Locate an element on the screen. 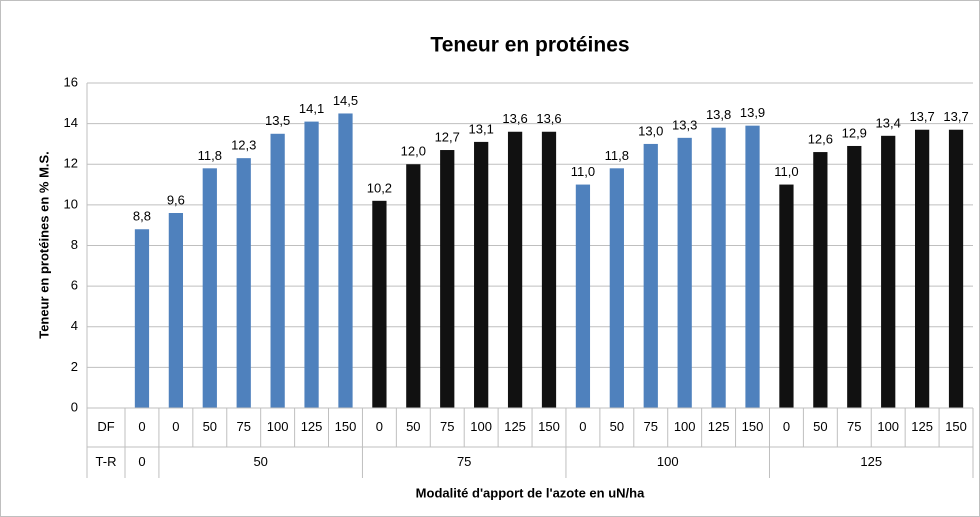 The image size is (980, 517). y-axis-label: Teneur en protéines en % M.S. is located at coordinates (43, 245).